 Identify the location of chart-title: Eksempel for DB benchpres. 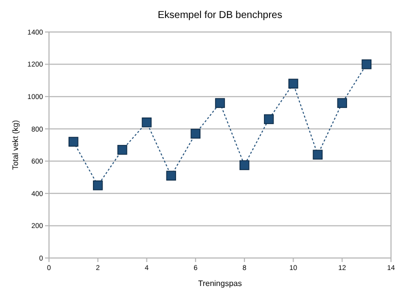
(220, 15).